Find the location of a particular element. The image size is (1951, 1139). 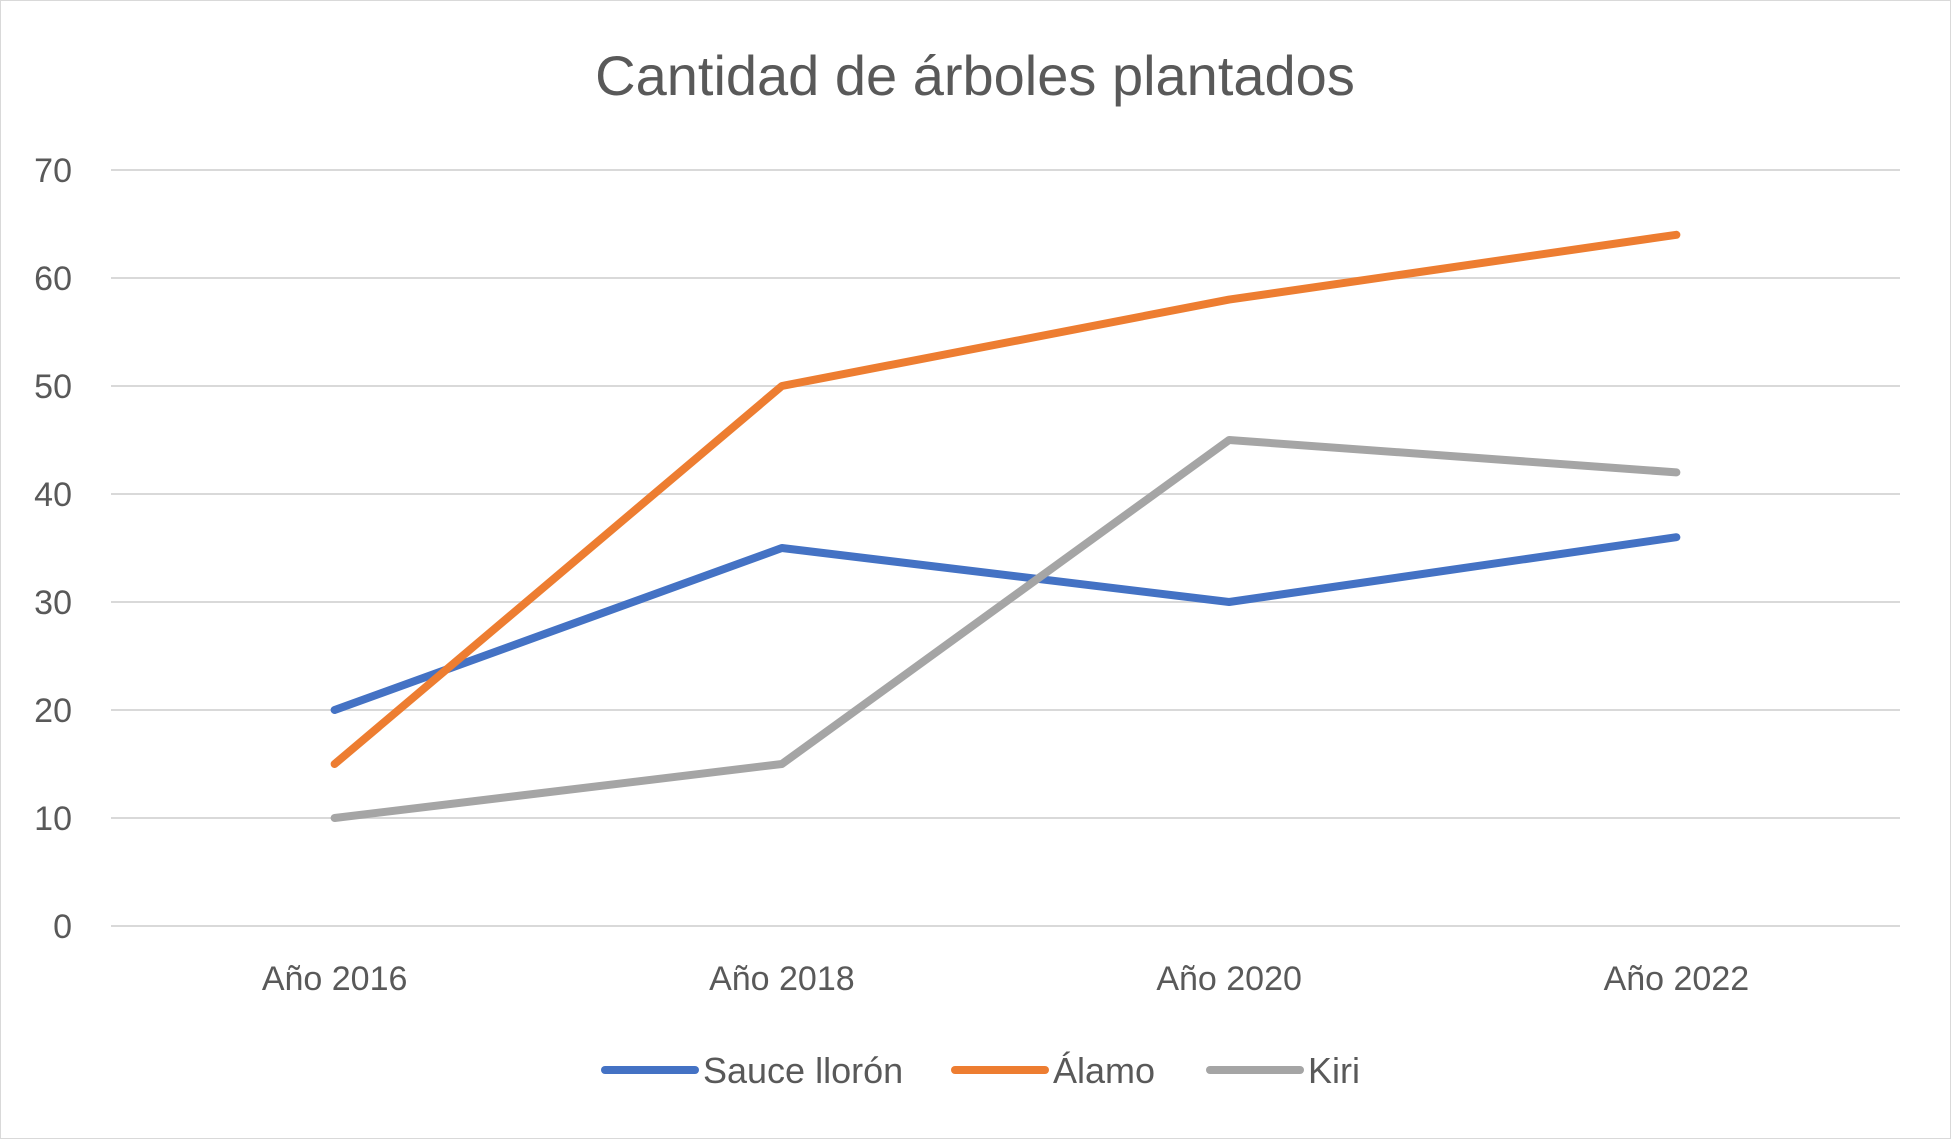

y-tick-label: 60 is located at coordinates (53, 279).